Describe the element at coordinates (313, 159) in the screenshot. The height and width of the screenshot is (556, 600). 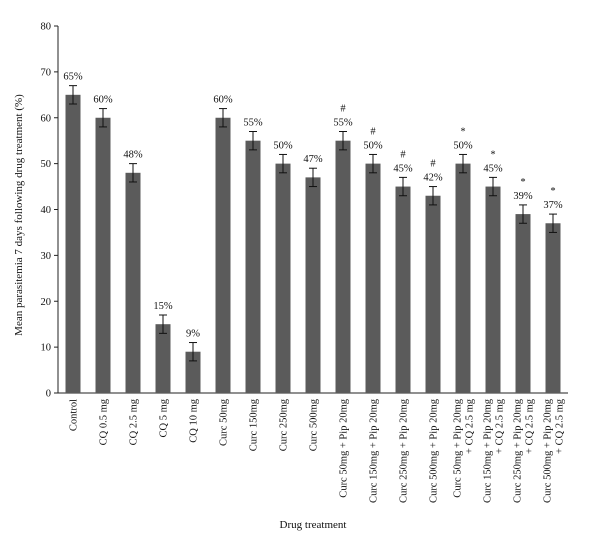
I see `data-label: 47%` at that location.